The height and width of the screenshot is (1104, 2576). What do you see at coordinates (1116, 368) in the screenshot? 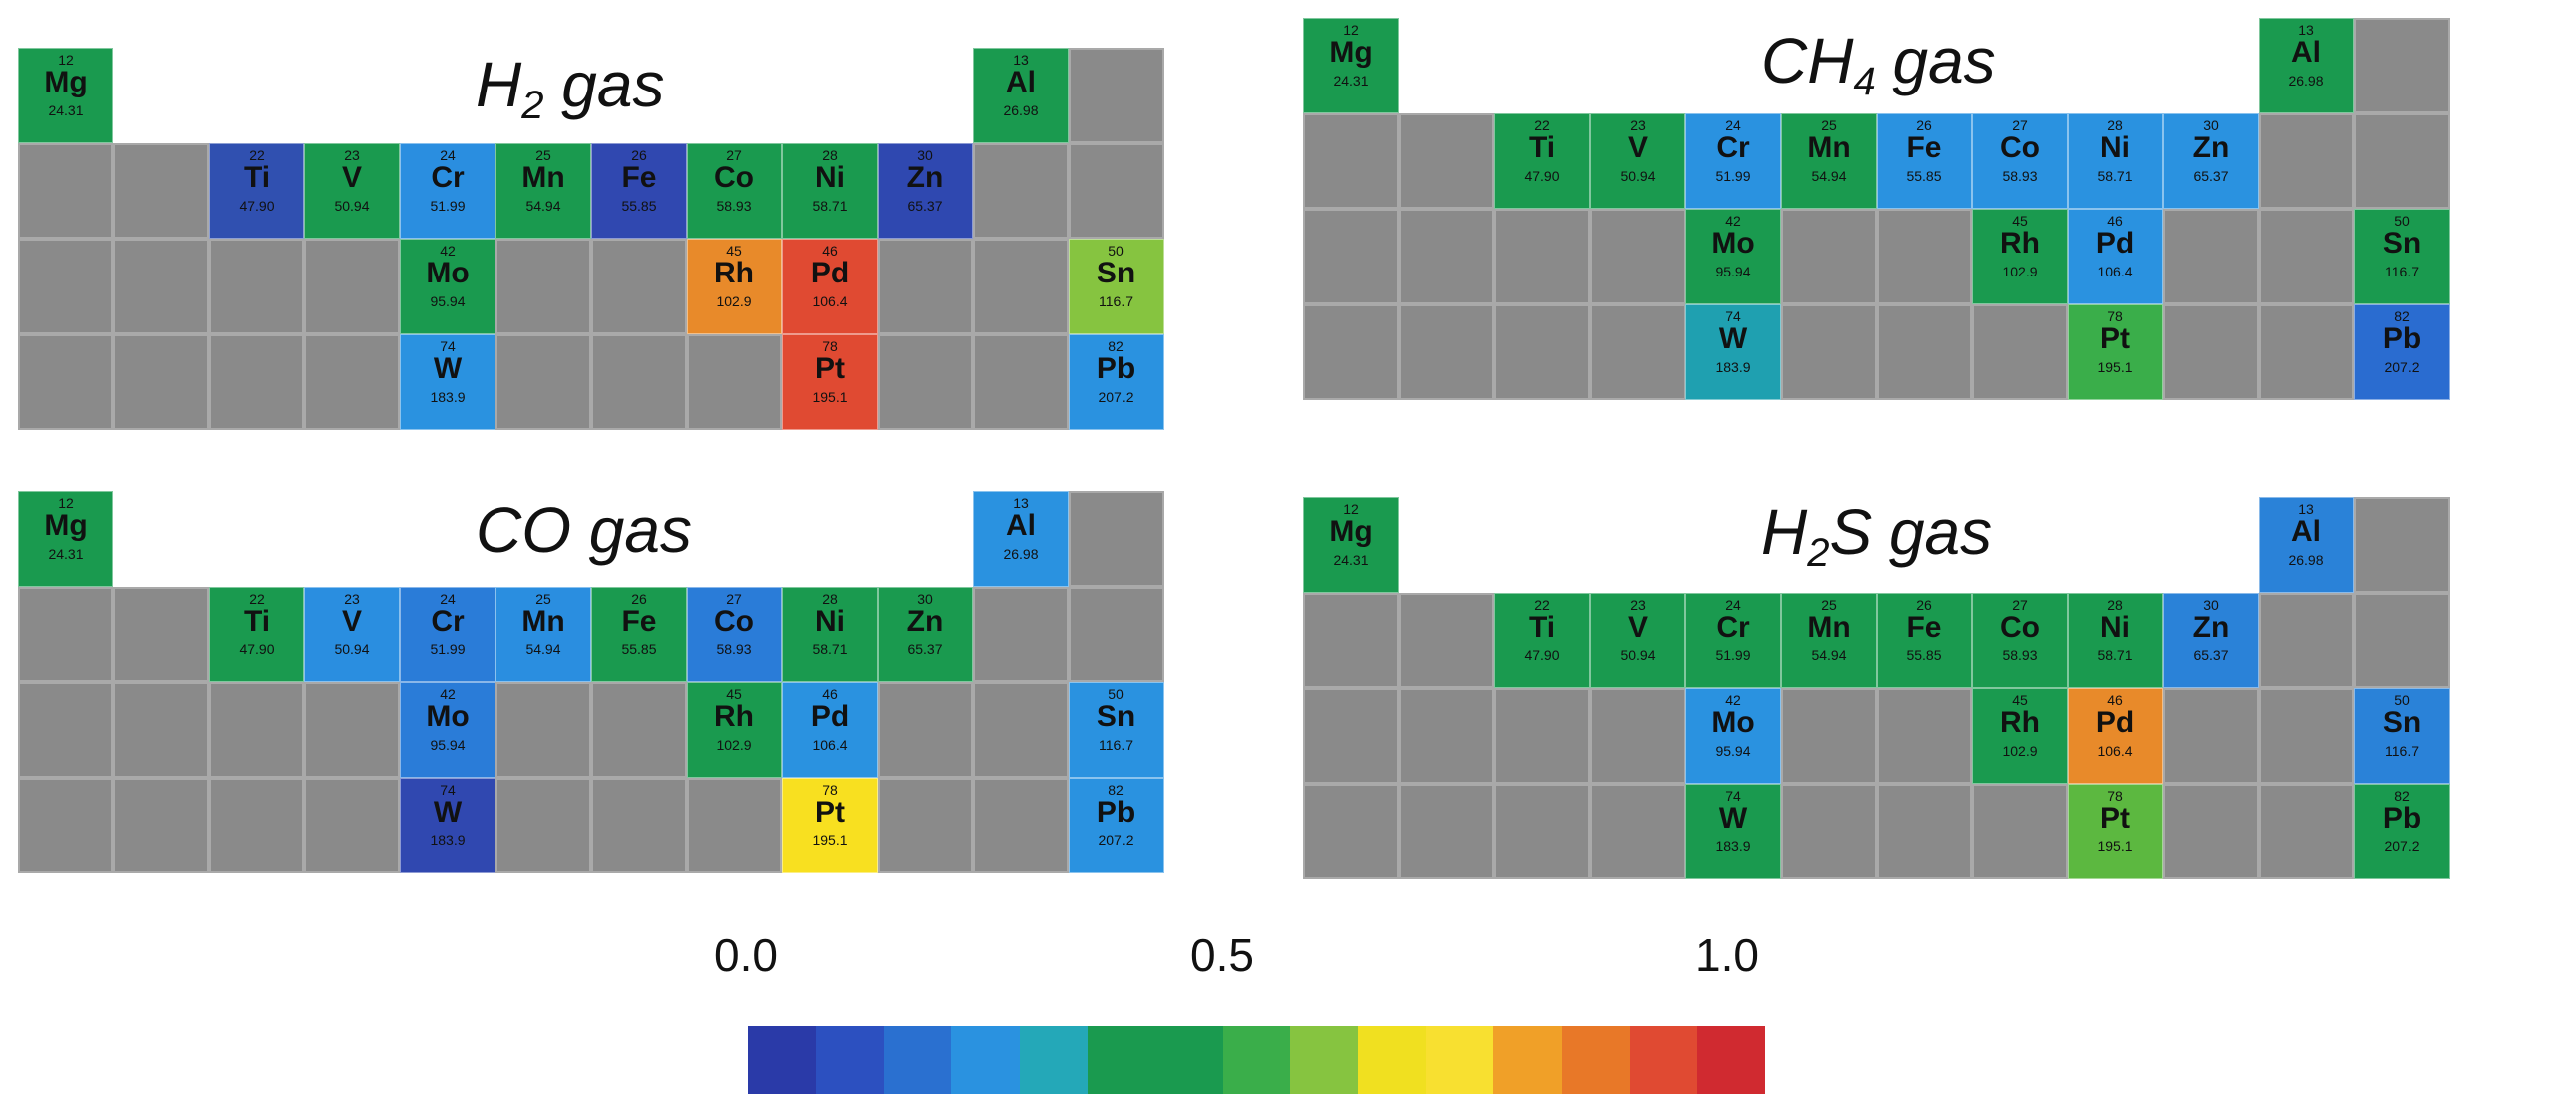
I see `element-symbol: Pb` at bounding box center [1116, 368].